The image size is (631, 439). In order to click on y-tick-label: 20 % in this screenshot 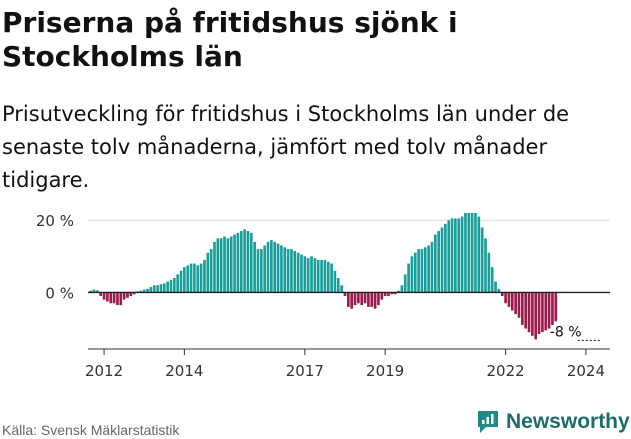, I will do `click(55, 221)`.